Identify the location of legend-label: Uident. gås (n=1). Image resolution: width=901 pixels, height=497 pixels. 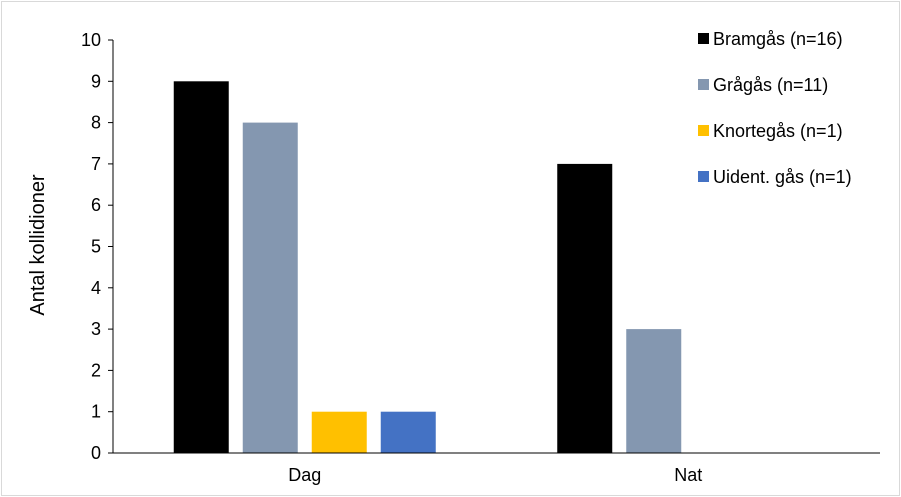
(782, 177).